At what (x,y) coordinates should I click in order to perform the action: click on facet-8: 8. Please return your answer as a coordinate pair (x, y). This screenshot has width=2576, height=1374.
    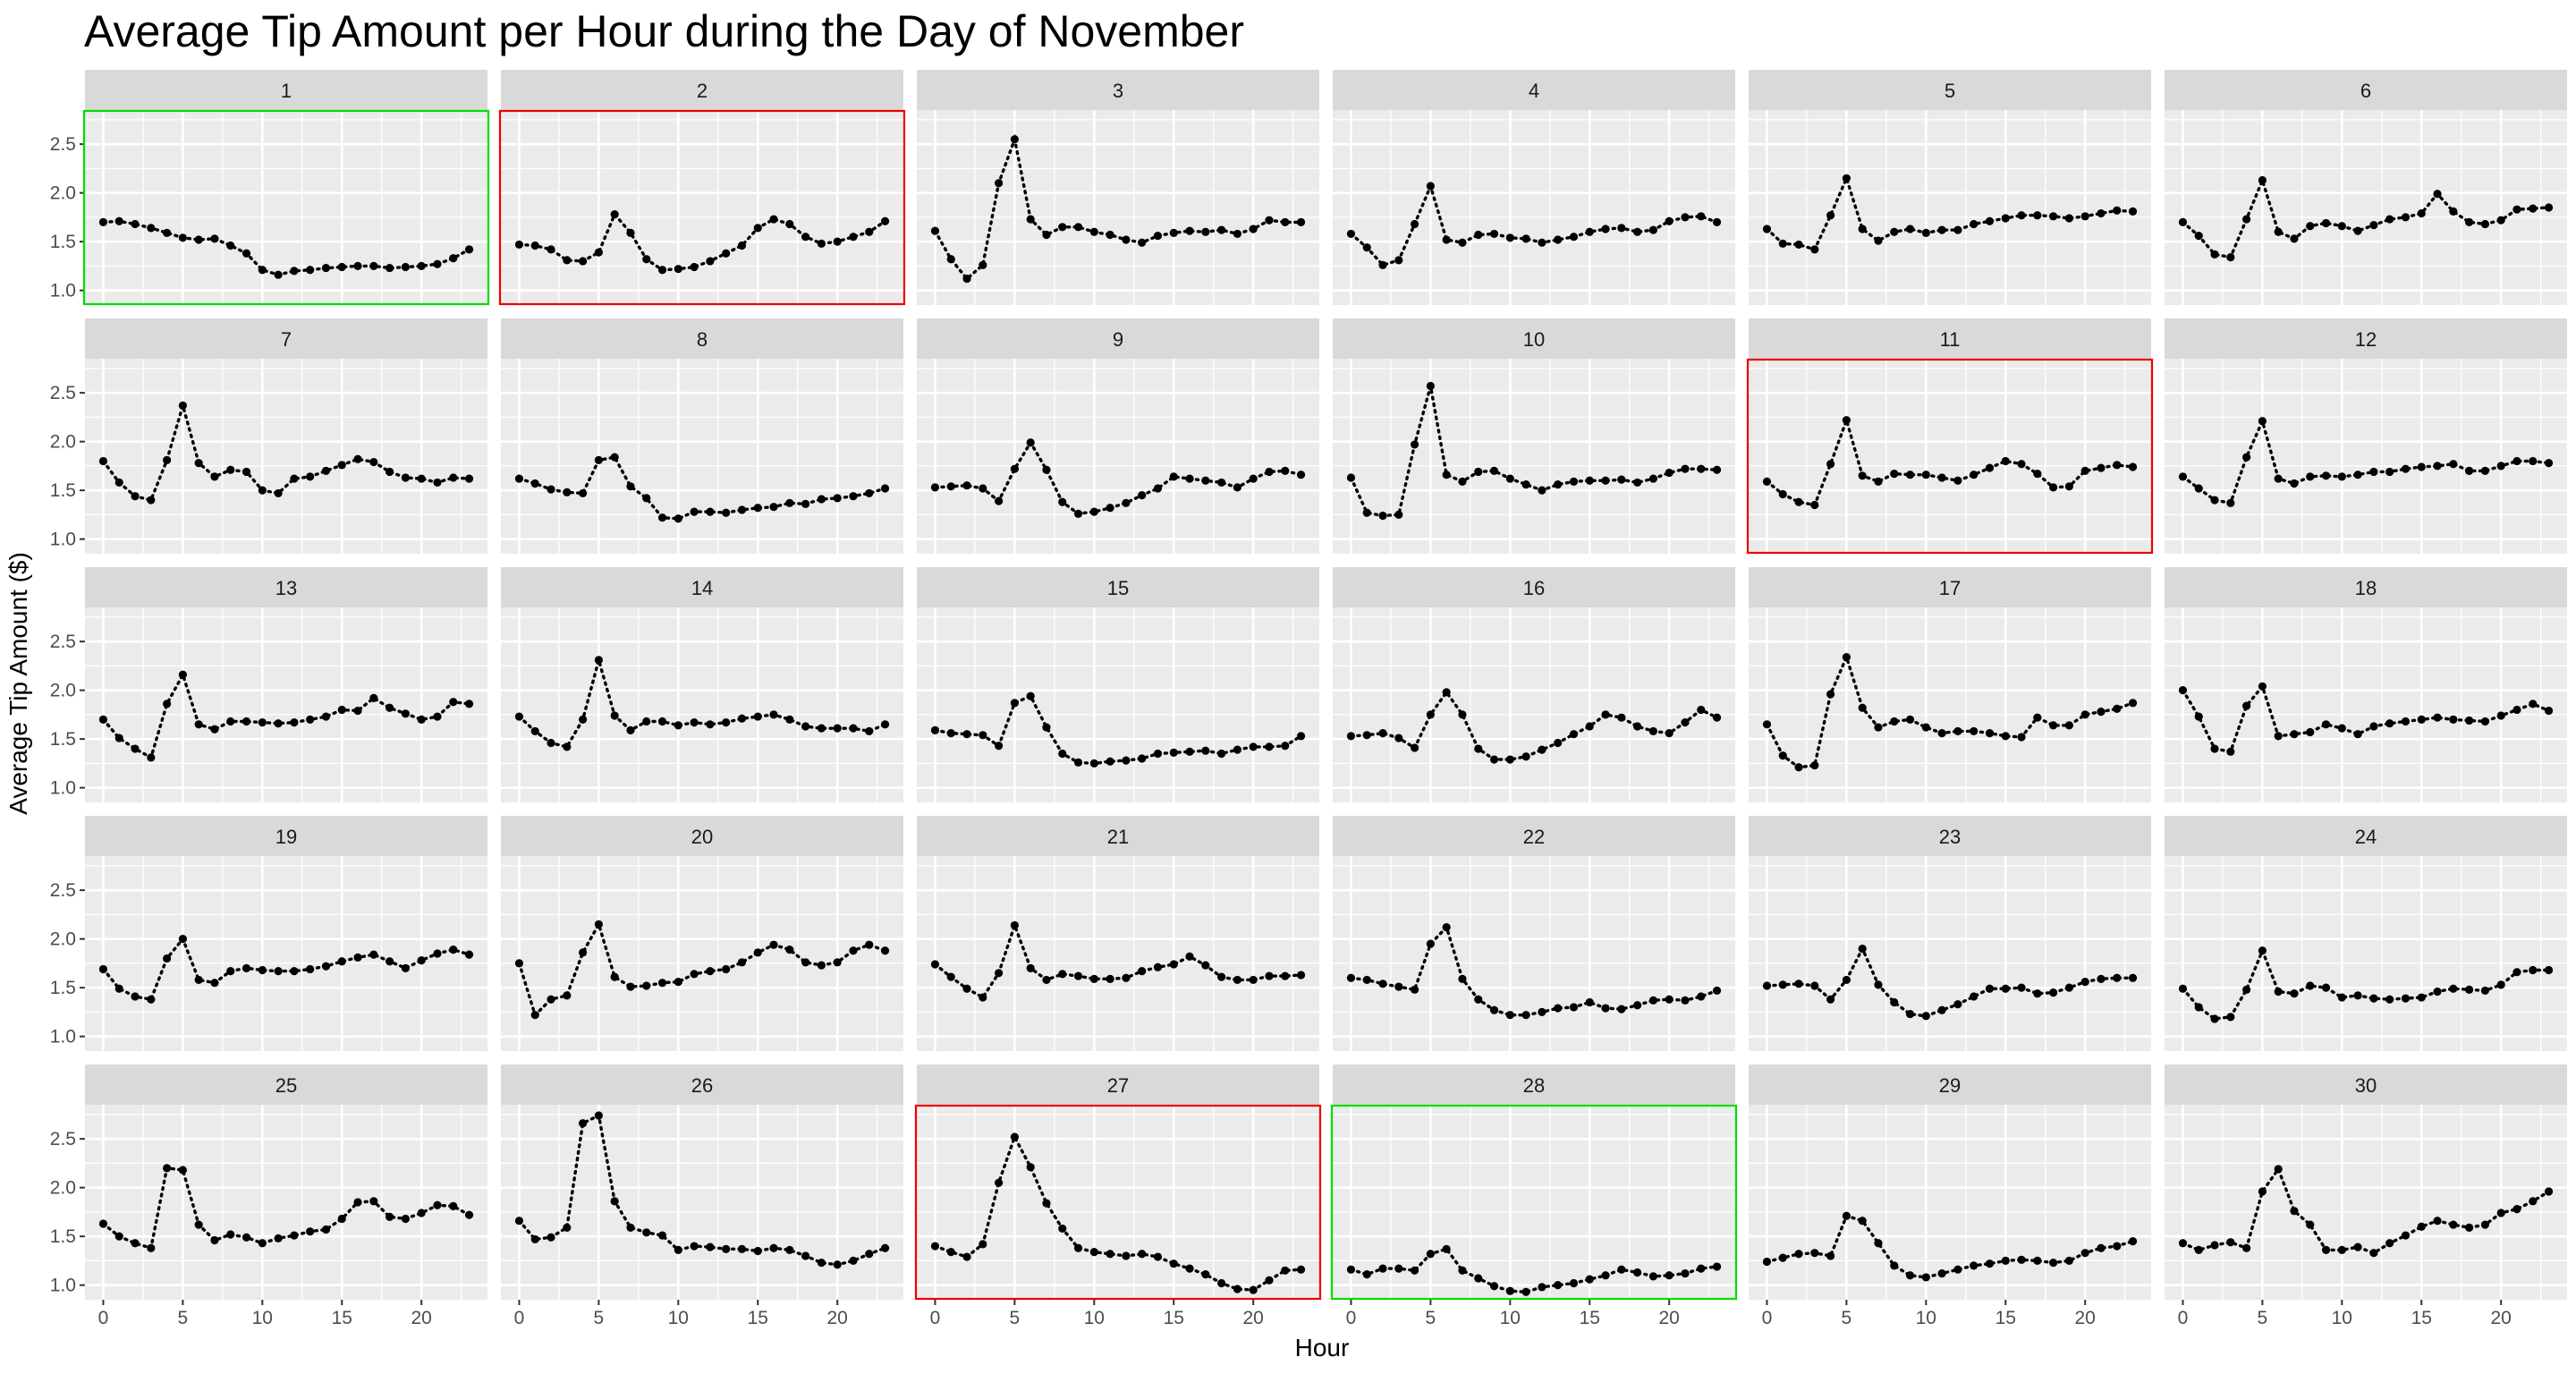
    Looking at the image, I should click on (702, 436).